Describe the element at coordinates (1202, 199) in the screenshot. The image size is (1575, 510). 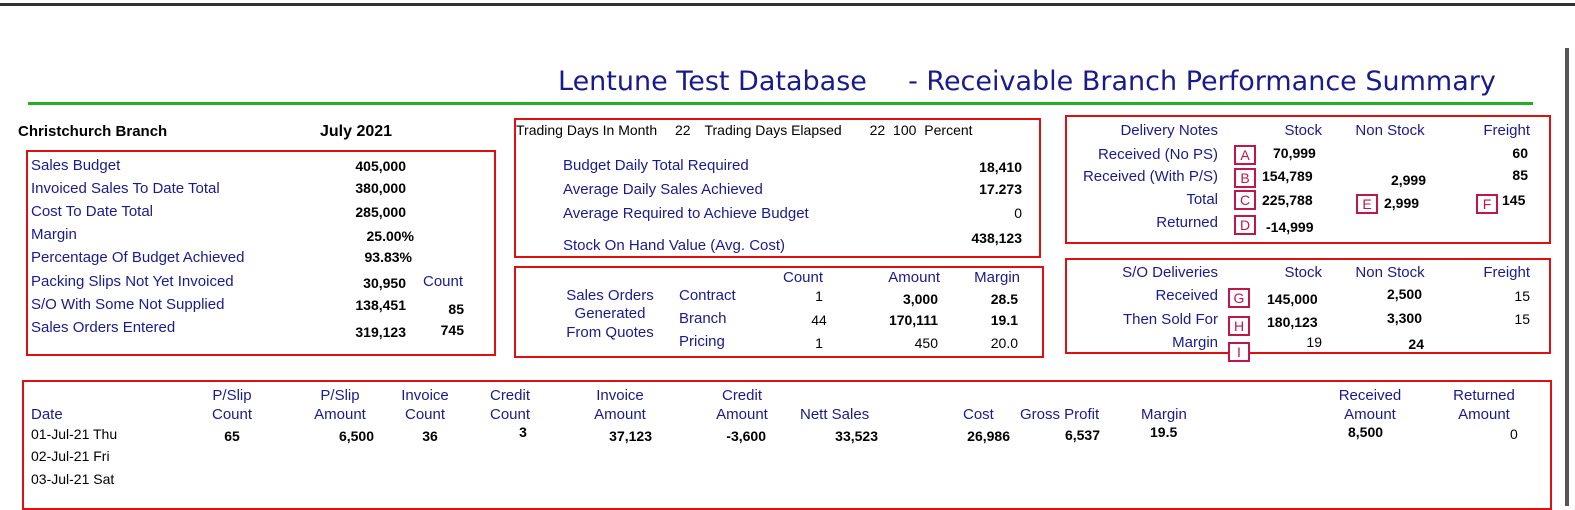
I see `dn-total-label: Total` at that location.